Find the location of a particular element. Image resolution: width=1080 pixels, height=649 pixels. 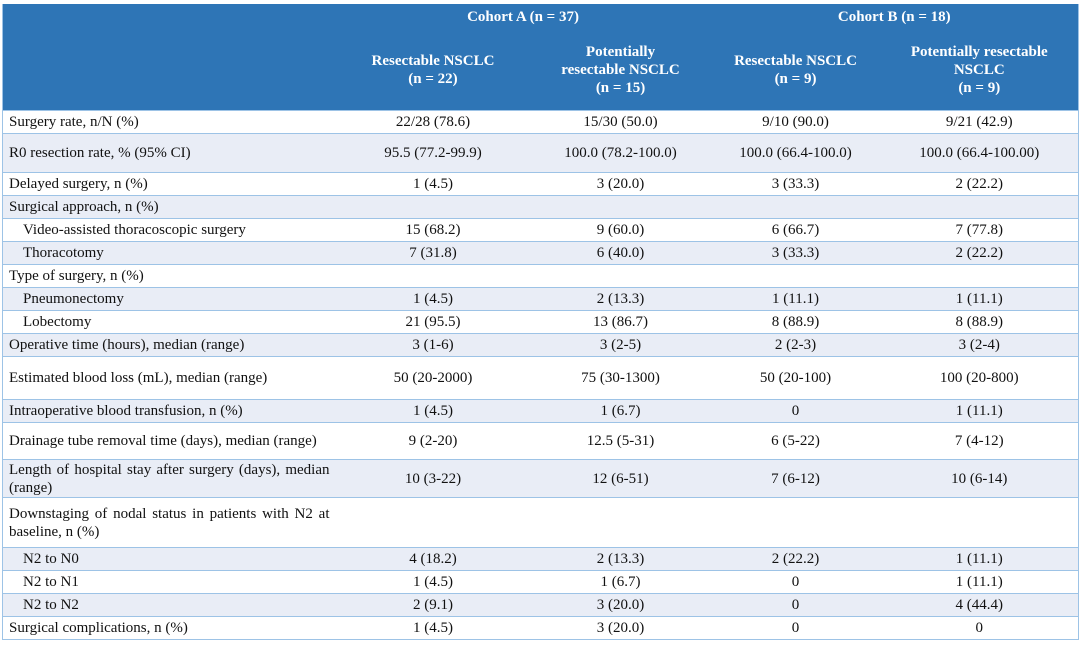

row-label: N2 to N0 is located at coordinates (169, 559).